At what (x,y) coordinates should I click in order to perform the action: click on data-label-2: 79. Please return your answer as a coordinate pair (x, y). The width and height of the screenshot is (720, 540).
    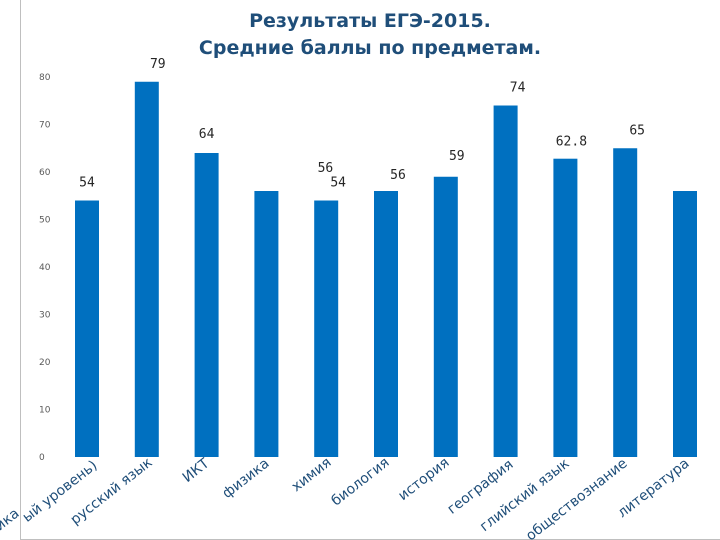
    Looking at the image, I should click on (158, 64).